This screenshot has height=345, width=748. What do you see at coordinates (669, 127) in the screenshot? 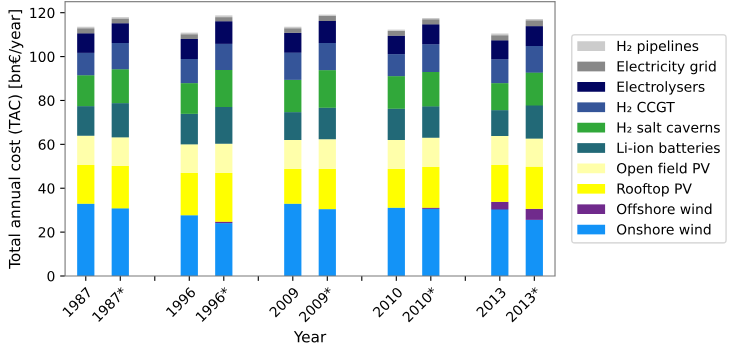
I see `legend-label: H₂ salt caverns` at bounding box center [669, 127].